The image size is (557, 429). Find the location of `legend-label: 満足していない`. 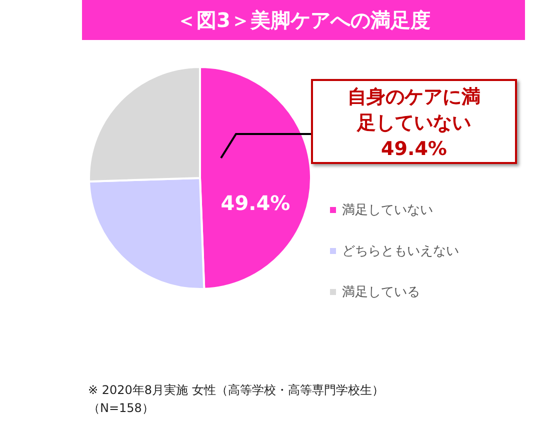

legend-label: 満足していない is located at coordinates (387, 210).